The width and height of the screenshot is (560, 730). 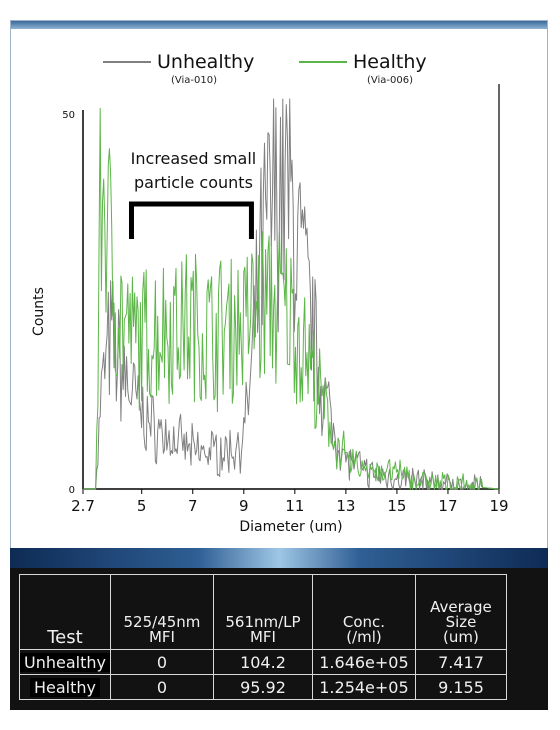 I want to click on y-tick-label: 50, so click(x=68, y=115).